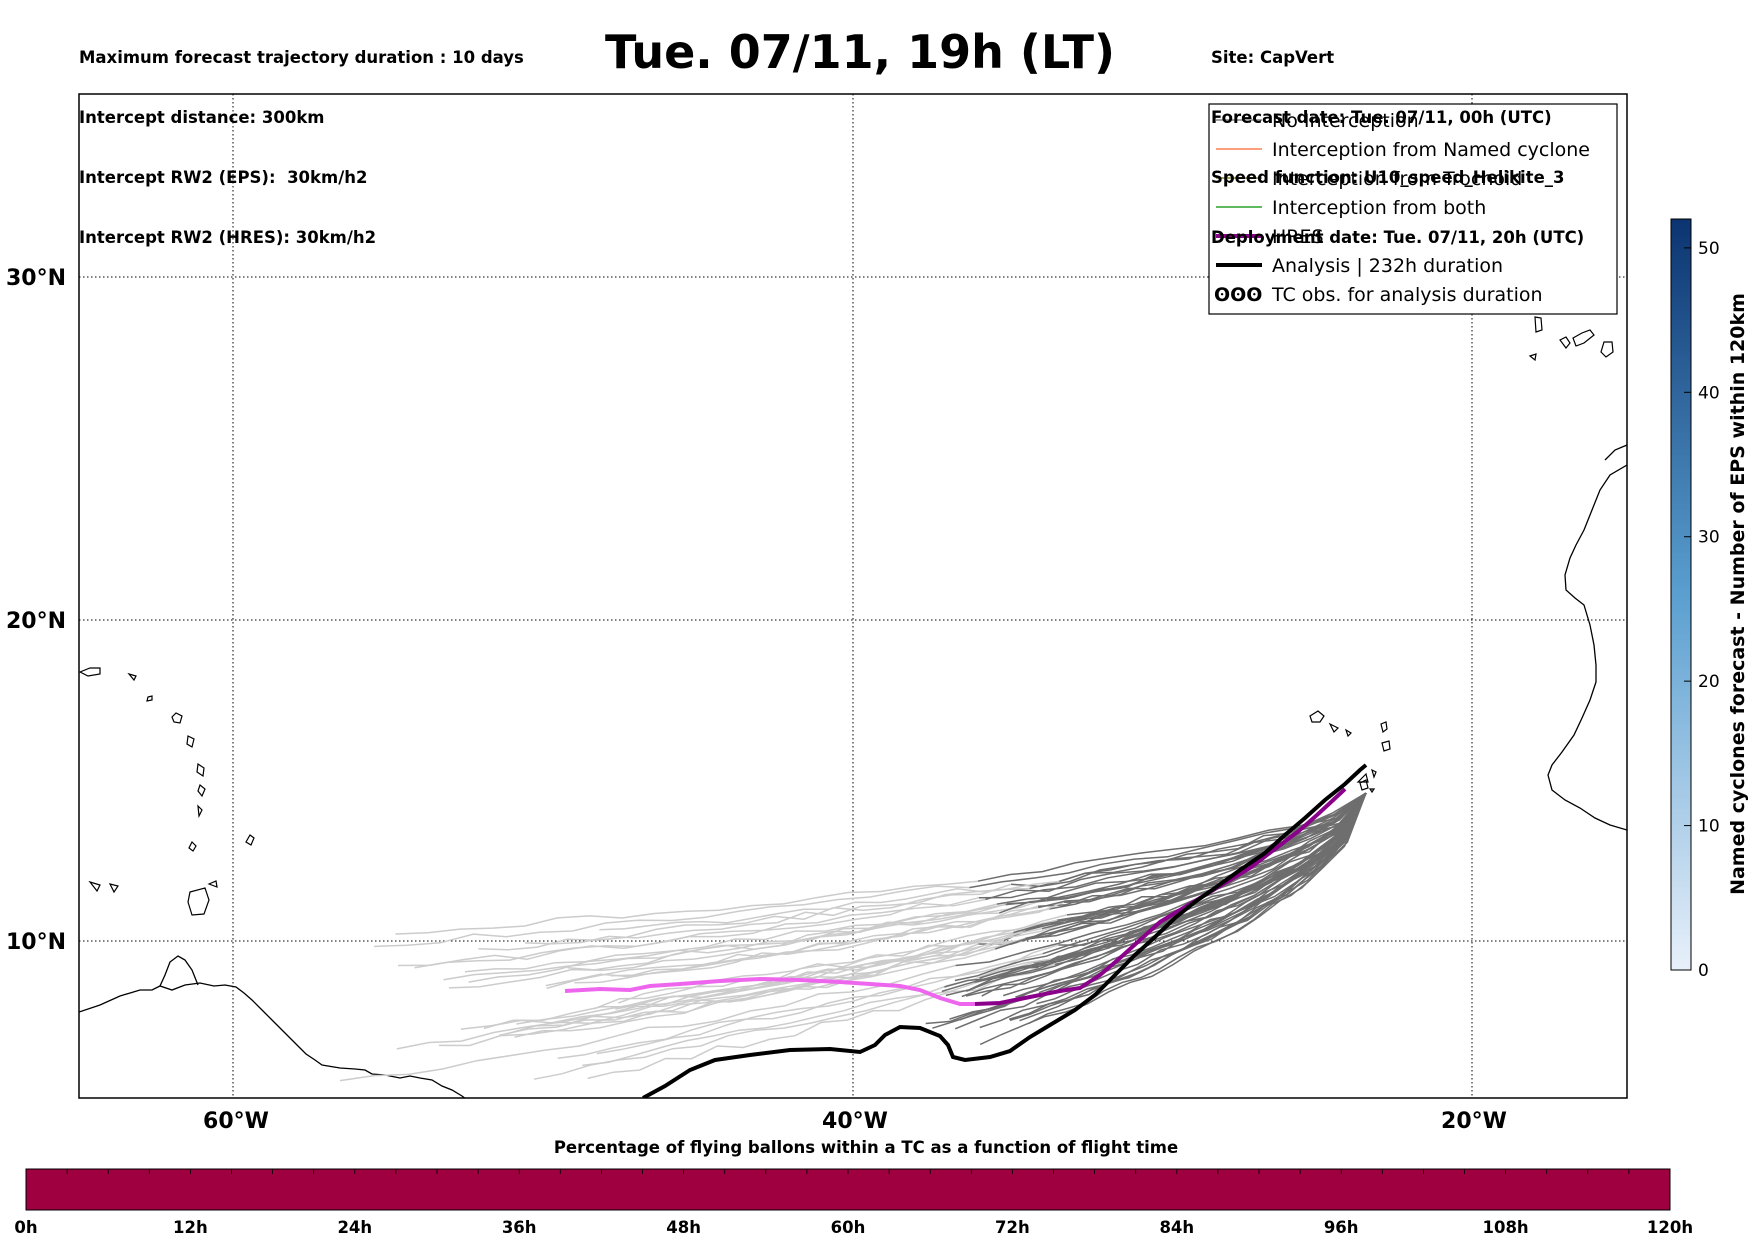 Image resolution: width=1752 pixels, height=1241 pixels. I want to click on st-vincent, so click(200, 811).